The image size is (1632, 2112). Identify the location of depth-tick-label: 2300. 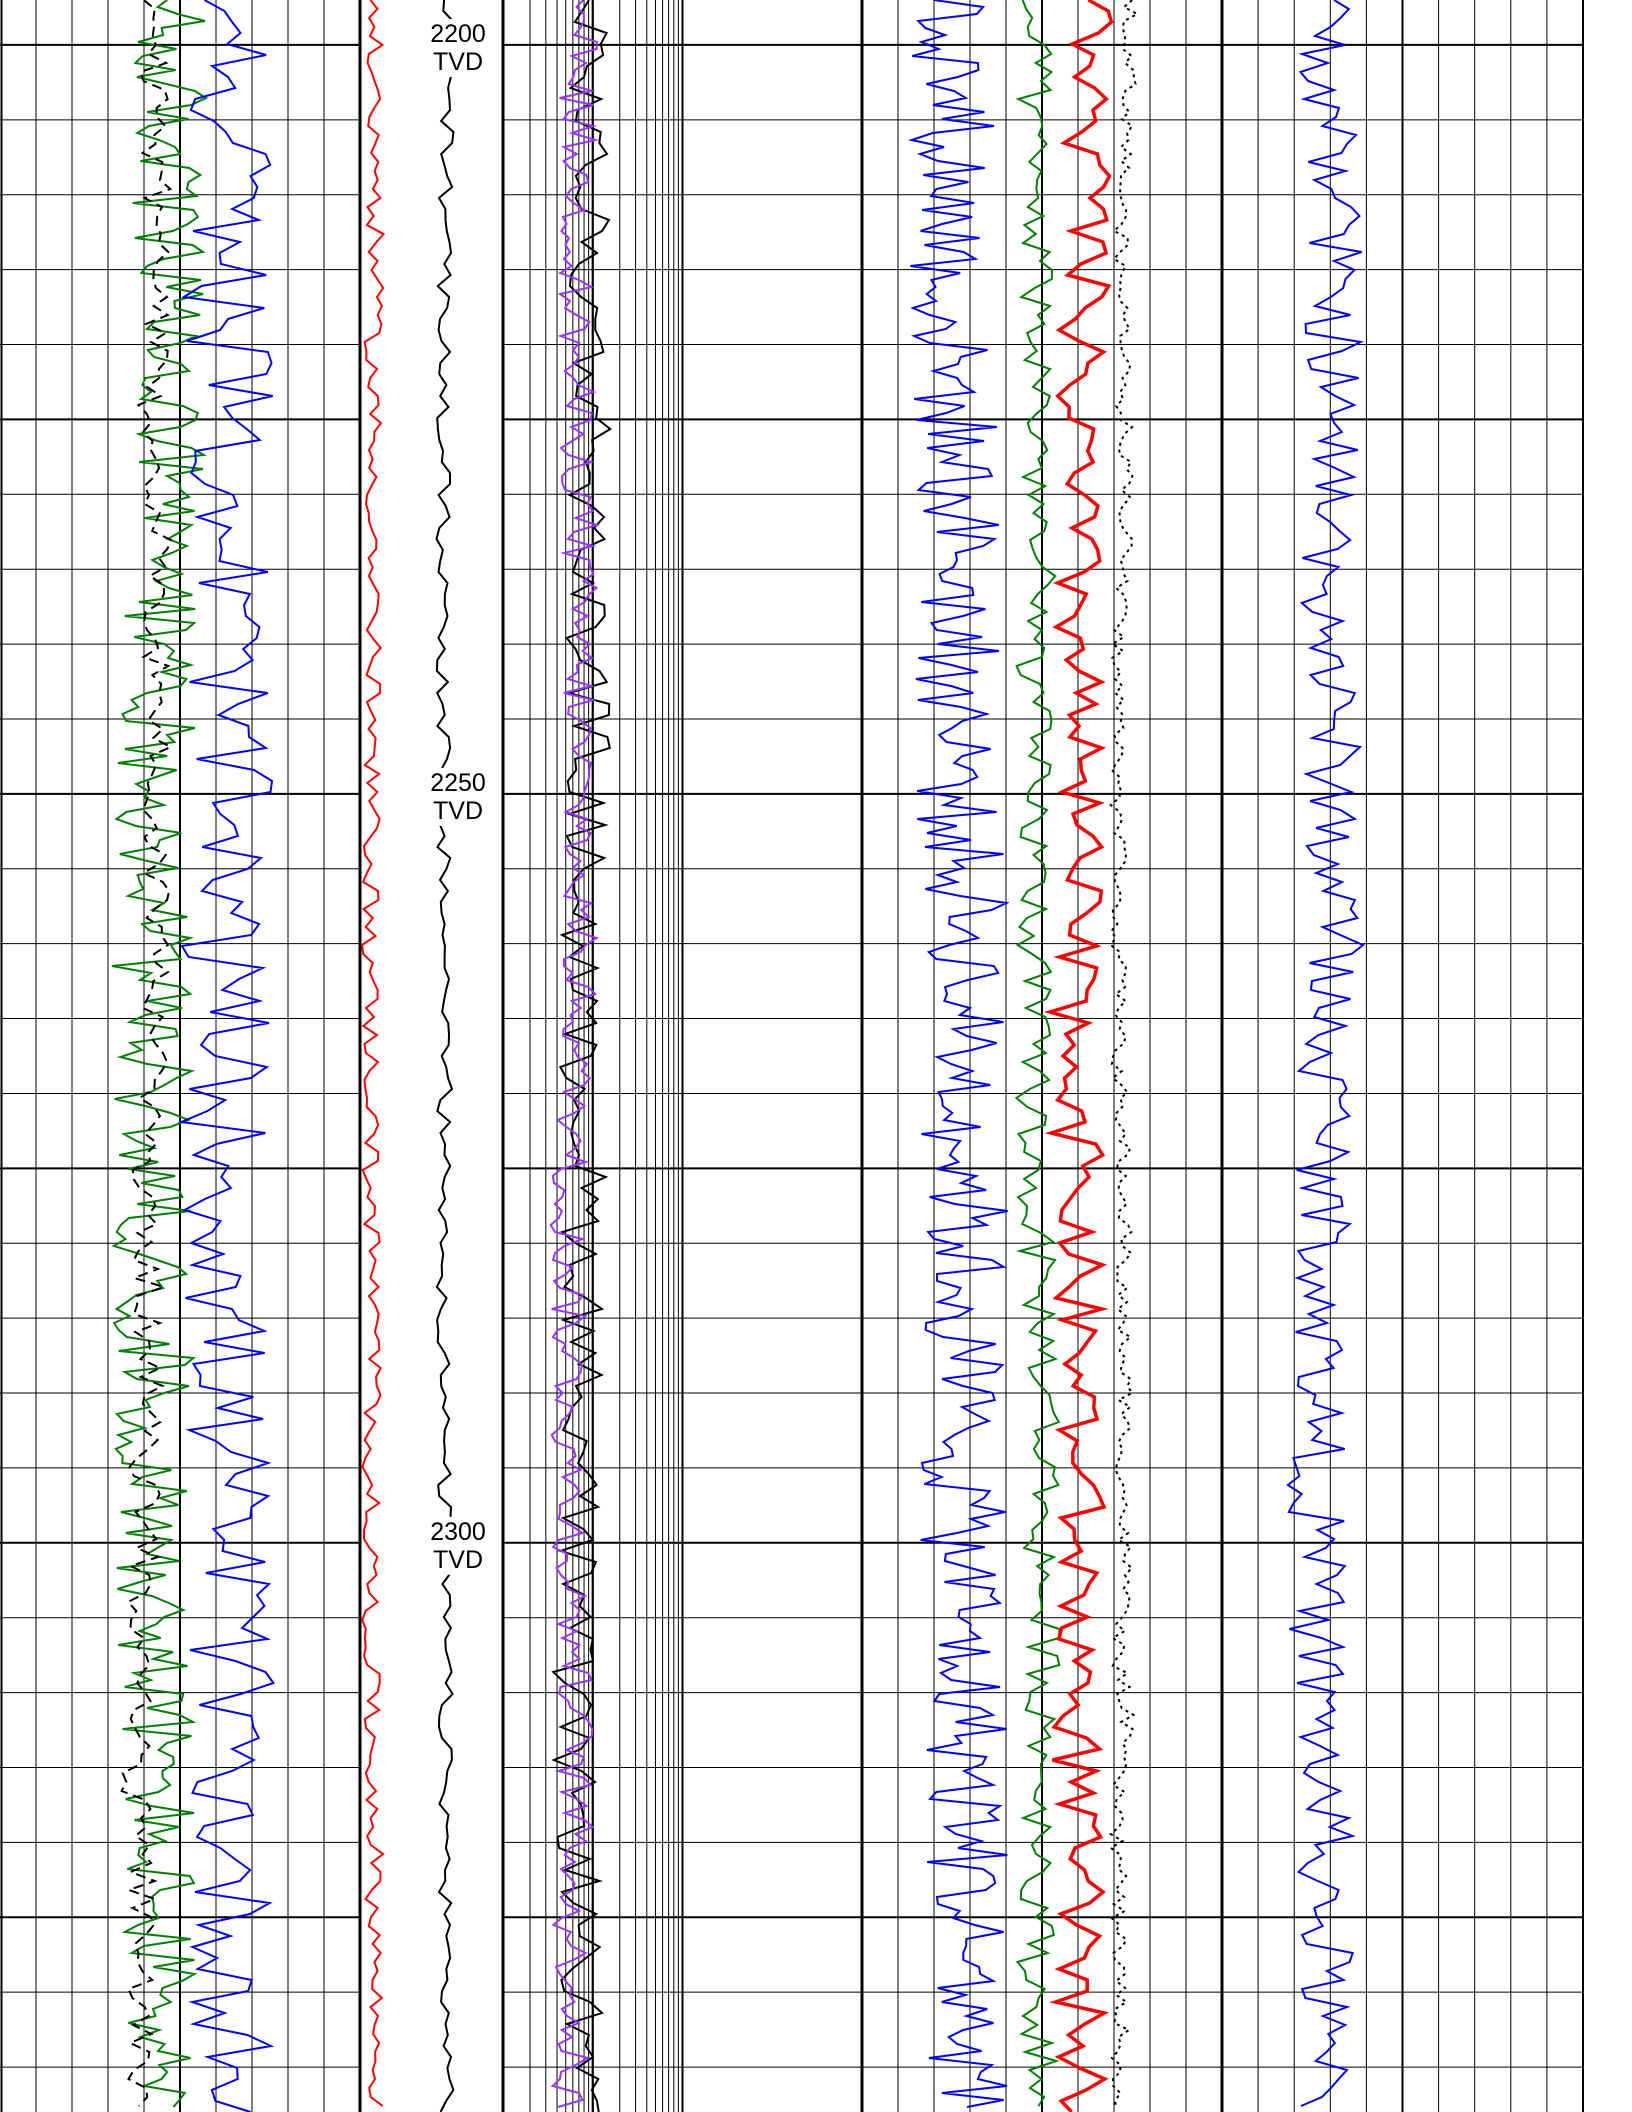
(458, 1532).